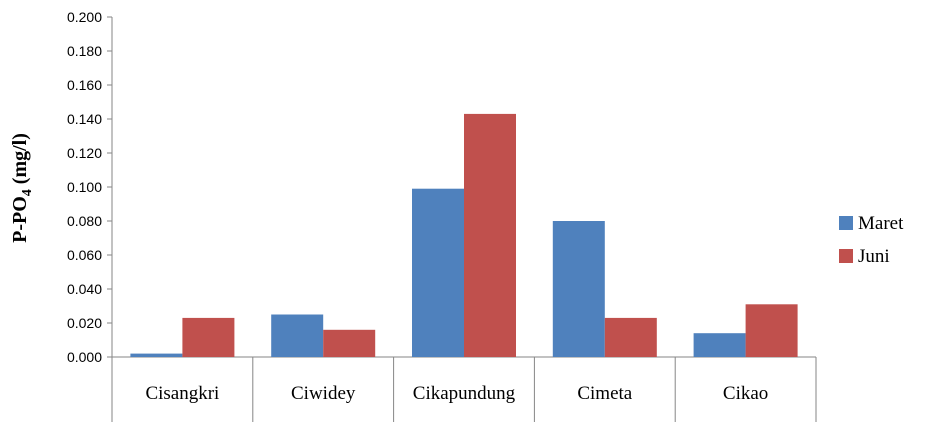 The image size is (945, 422). I want to click on y-tick-label: 0.040, so click(84, 289).